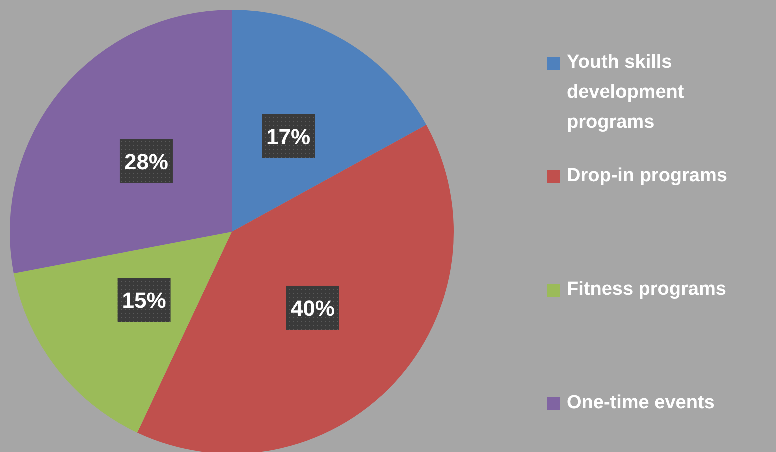 This screenshot has width=776, height=452. I want to click on data-label: 15%, so click(144, 301).